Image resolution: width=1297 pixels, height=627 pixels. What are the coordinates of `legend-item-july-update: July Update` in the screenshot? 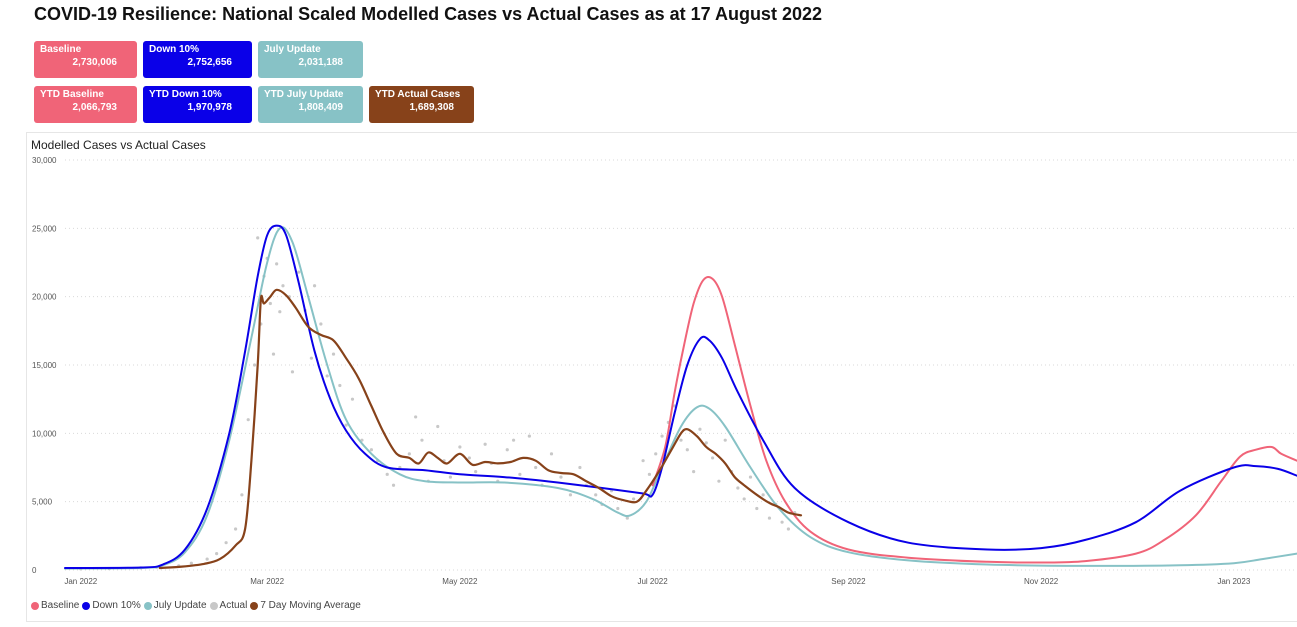 It's located at (175, 605).